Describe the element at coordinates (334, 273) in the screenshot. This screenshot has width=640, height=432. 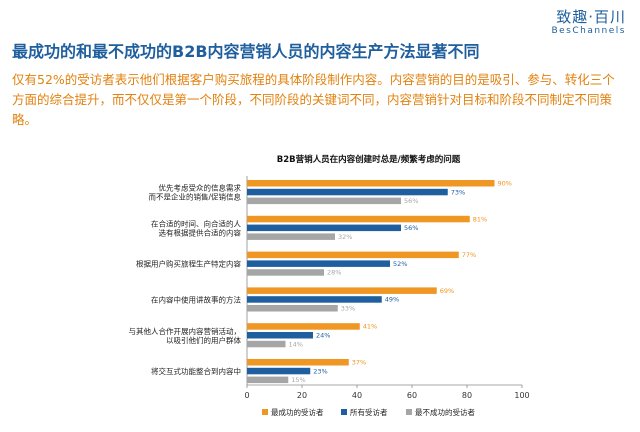
I see `bar-value-label: 28%` at that location.